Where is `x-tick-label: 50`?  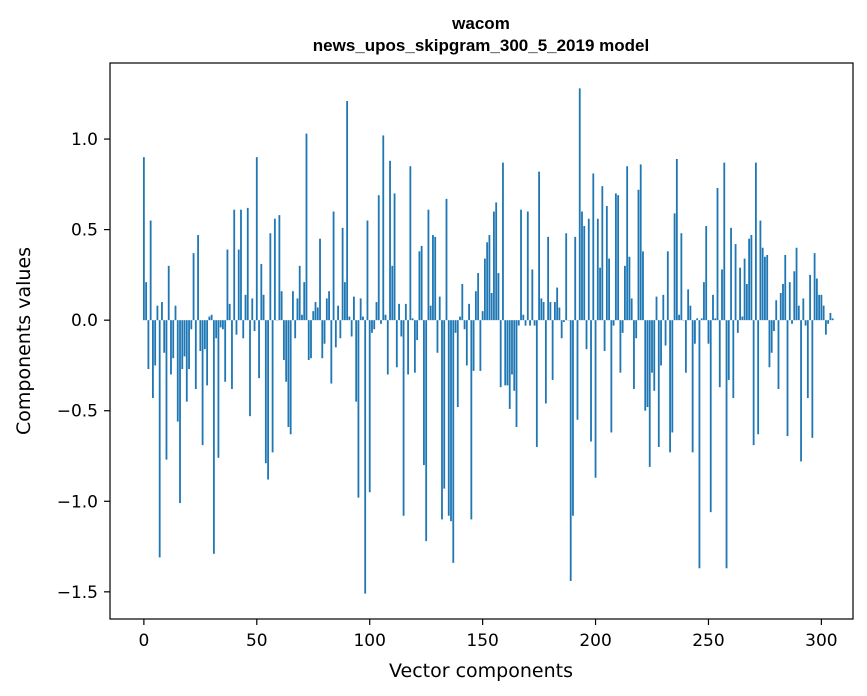
x-tick-label: 50 is located at coordinates (257, 641).